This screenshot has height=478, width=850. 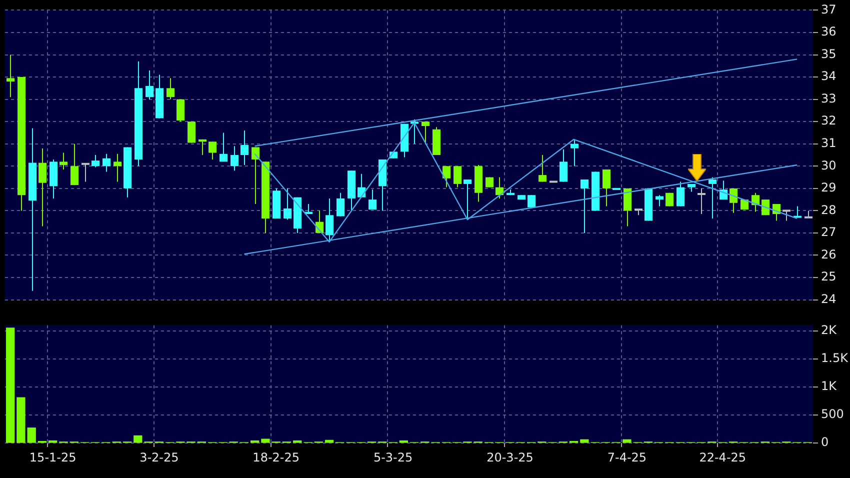 I want to click on y-tick-label: 31, so click(x=828, y=143).